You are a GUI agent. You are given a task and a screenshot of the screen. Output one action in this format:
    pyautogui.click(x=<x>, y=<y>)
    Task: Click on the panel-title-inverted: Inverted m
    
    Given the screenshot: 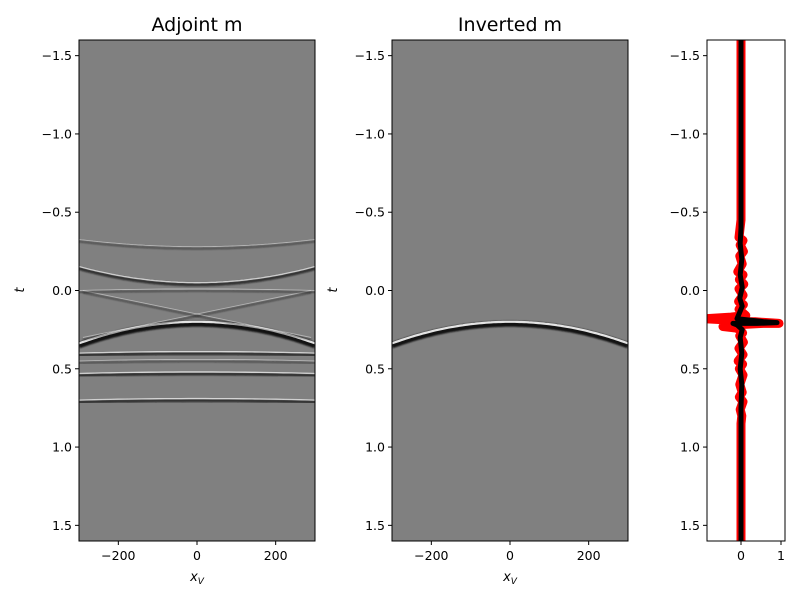 What is the action you would take?
    pyautogui.click(x=510, y=25)
    